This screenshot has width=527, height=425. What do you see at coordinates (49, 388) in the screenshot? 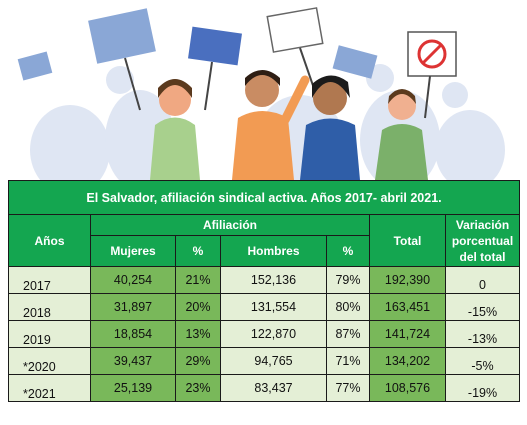
I see `cell-year: *2021` at bounding box center [49, 388].